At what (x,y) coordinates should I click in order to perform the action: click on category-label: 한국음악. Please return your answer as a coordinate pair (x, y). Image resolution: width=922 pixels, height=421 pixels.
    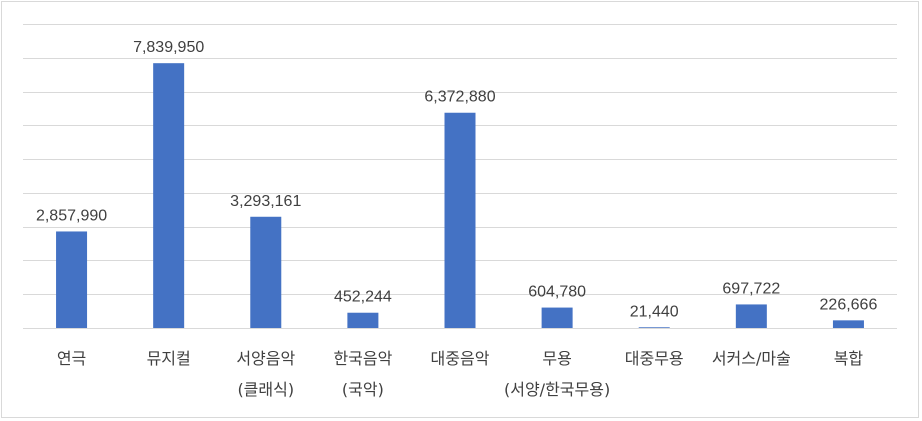
    Looking at the image, I should click on (362, 358).